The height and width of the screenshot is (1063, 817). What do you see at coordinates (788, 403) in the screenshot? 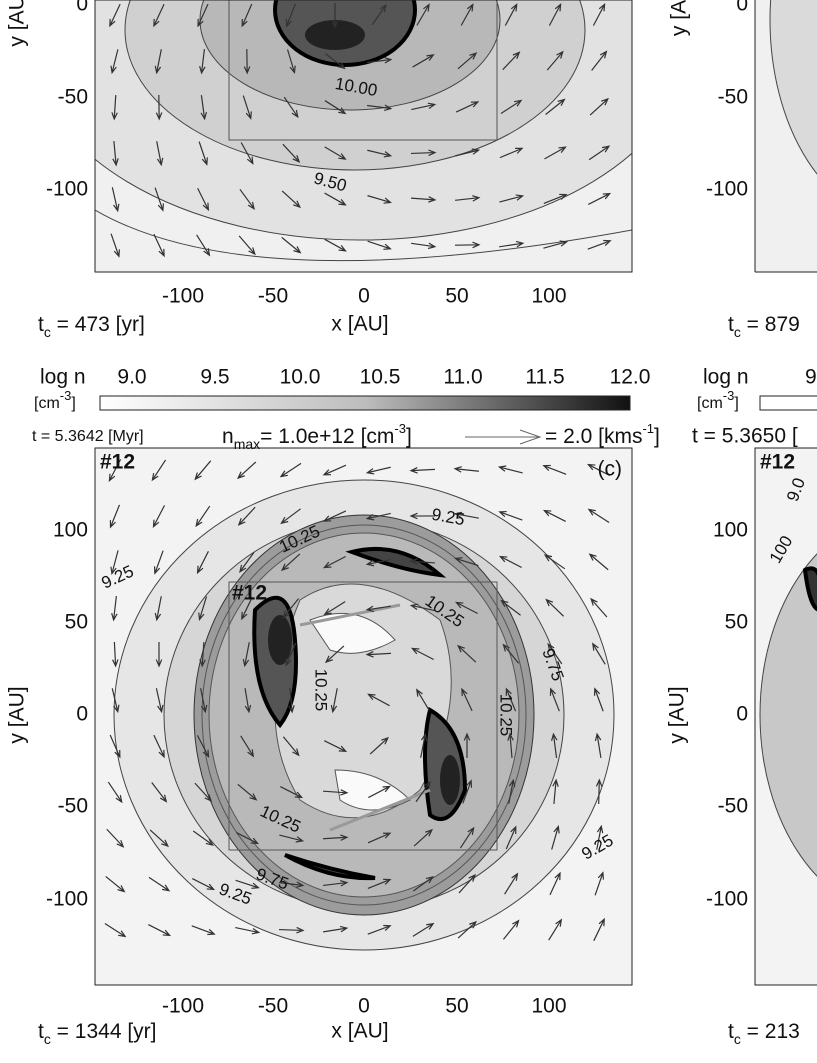
I see `right-colorbar` at bounding box center [788, 403].